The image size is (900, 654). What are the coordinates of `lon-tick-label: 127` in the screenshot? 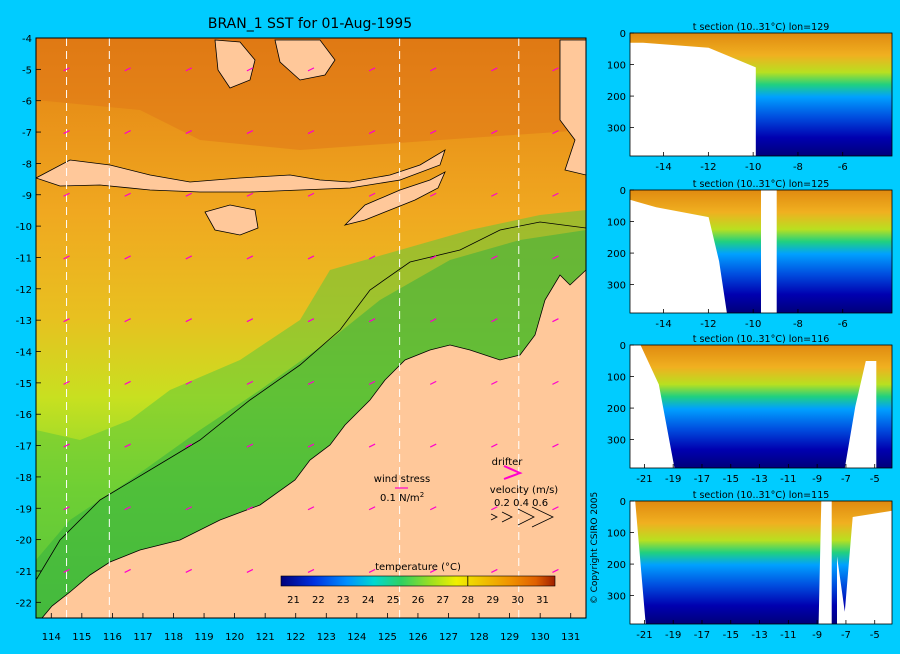 It's located at (448, 637).